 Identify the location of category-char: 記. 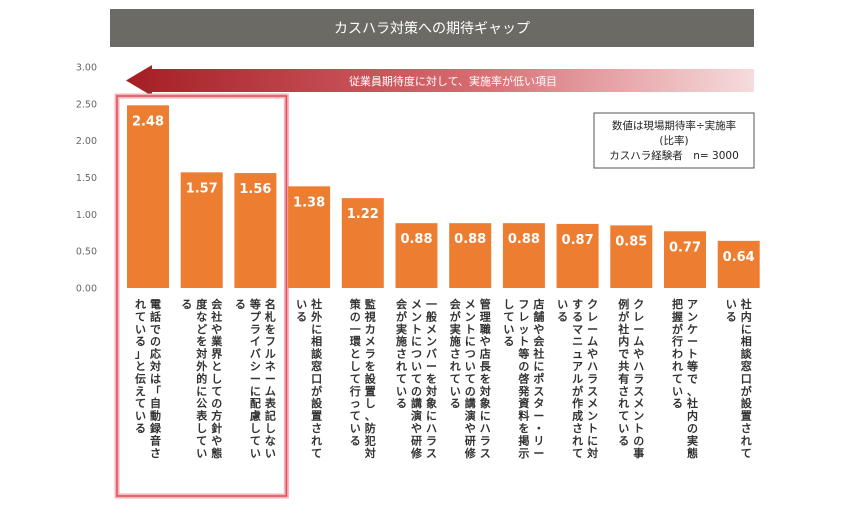
(270, 416).